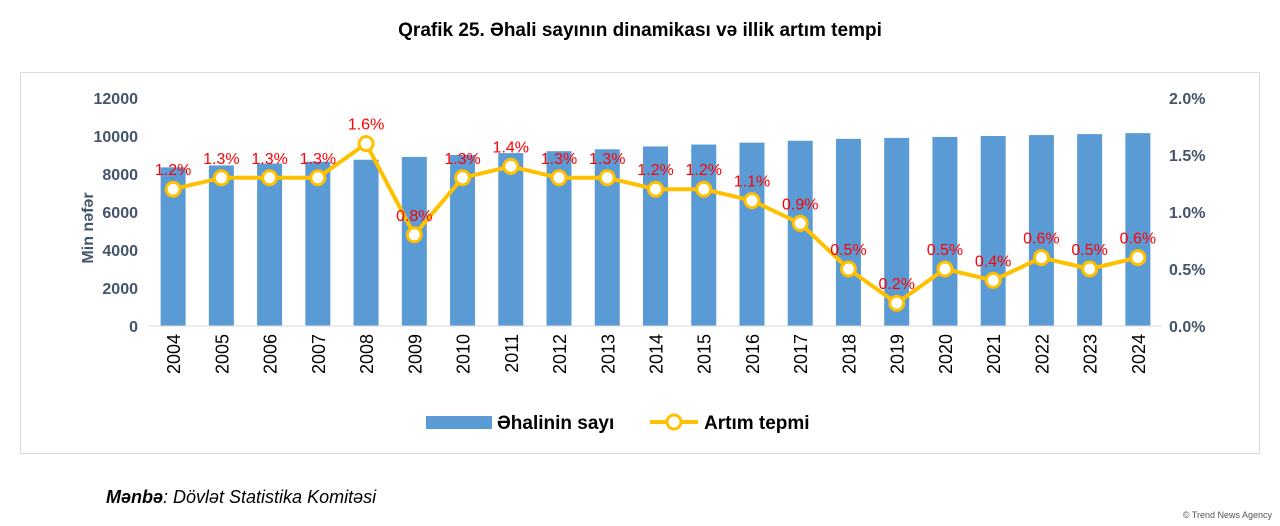 The width and height of the screenshot is (1280, 526). What do you see at coordinates (757, 423) in the screenshot?
I see `legend-line-label: Artım tepmi` at bounding box center [757, 423].